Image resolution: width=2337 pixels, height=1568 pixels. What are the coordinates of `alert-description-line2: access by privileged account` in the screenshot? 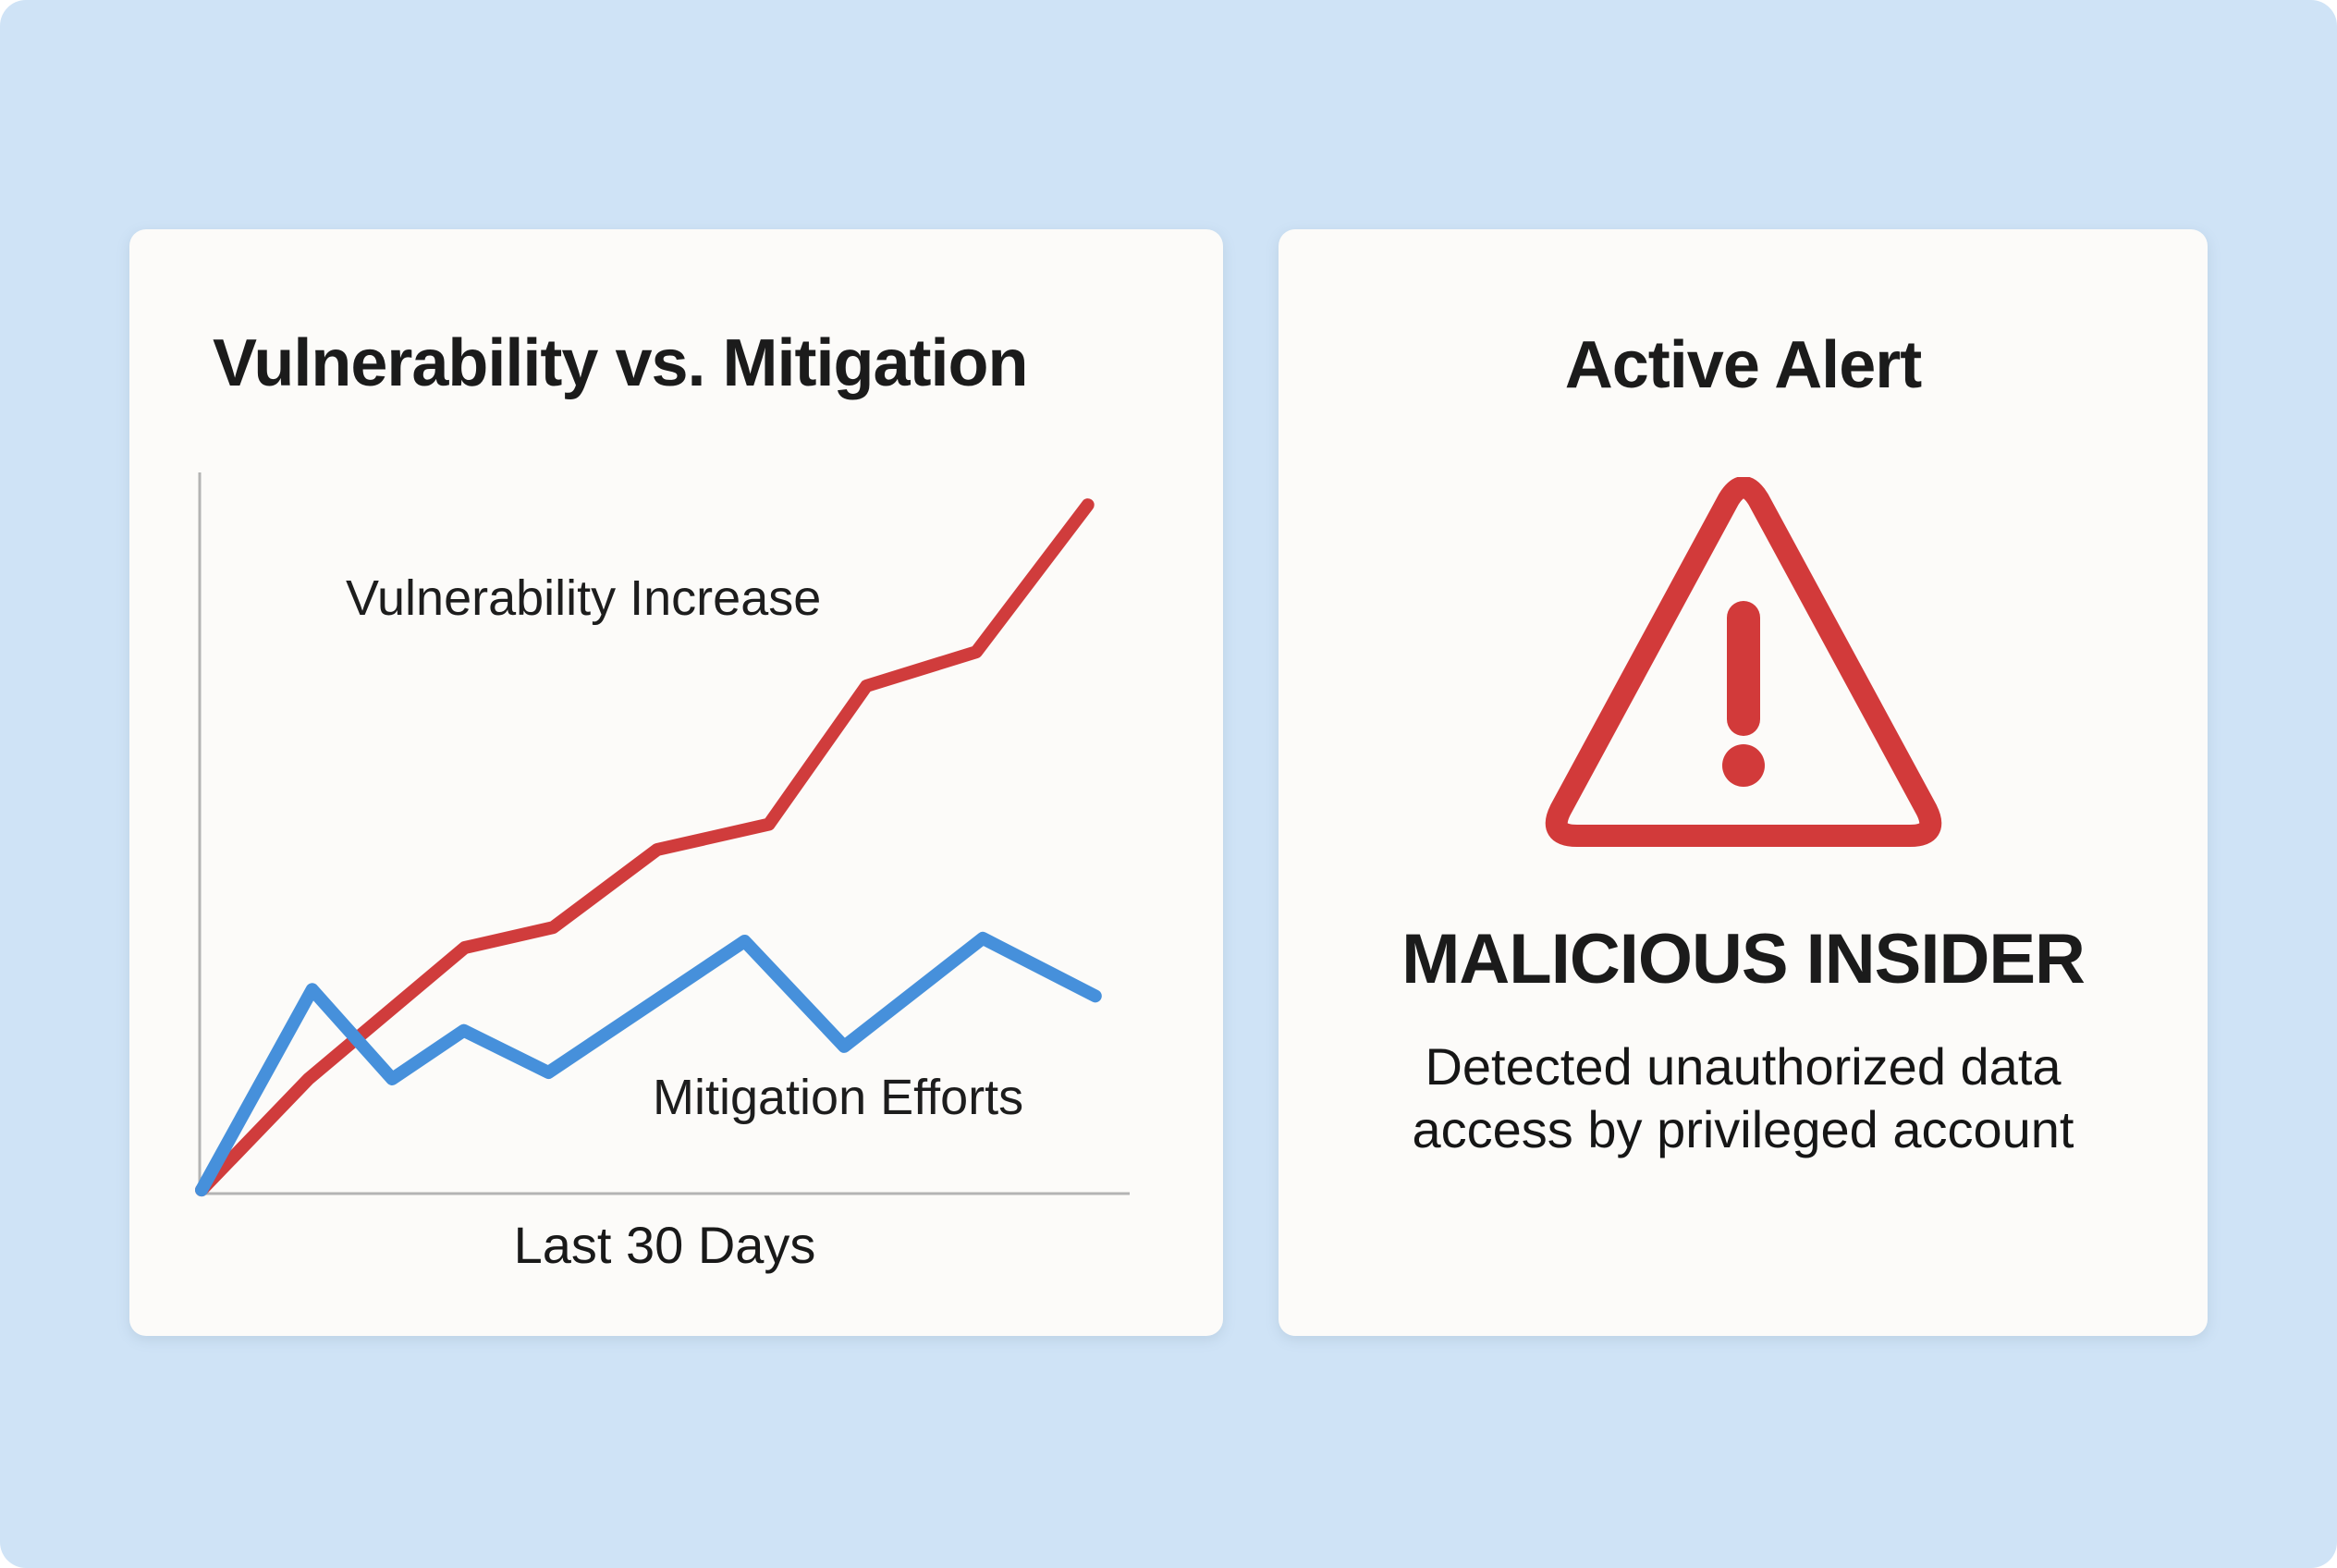 It's located at (1743, 1129).